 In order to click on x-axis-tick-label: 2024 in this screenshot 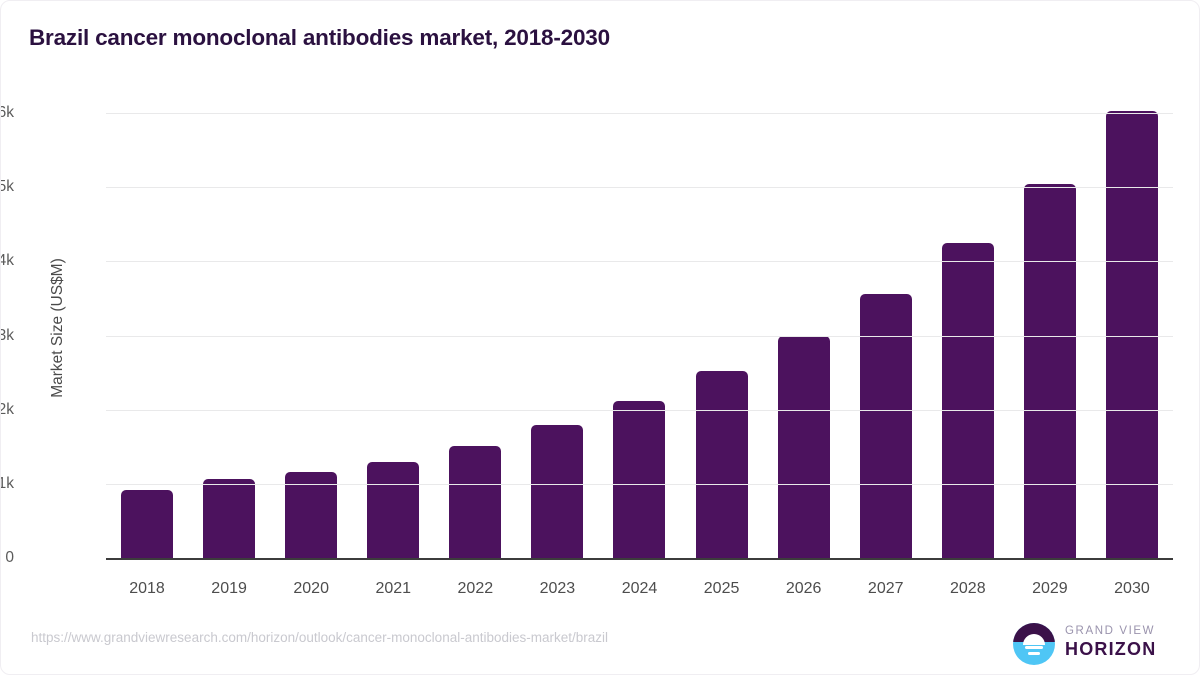, I will do `click(639, 588)`.